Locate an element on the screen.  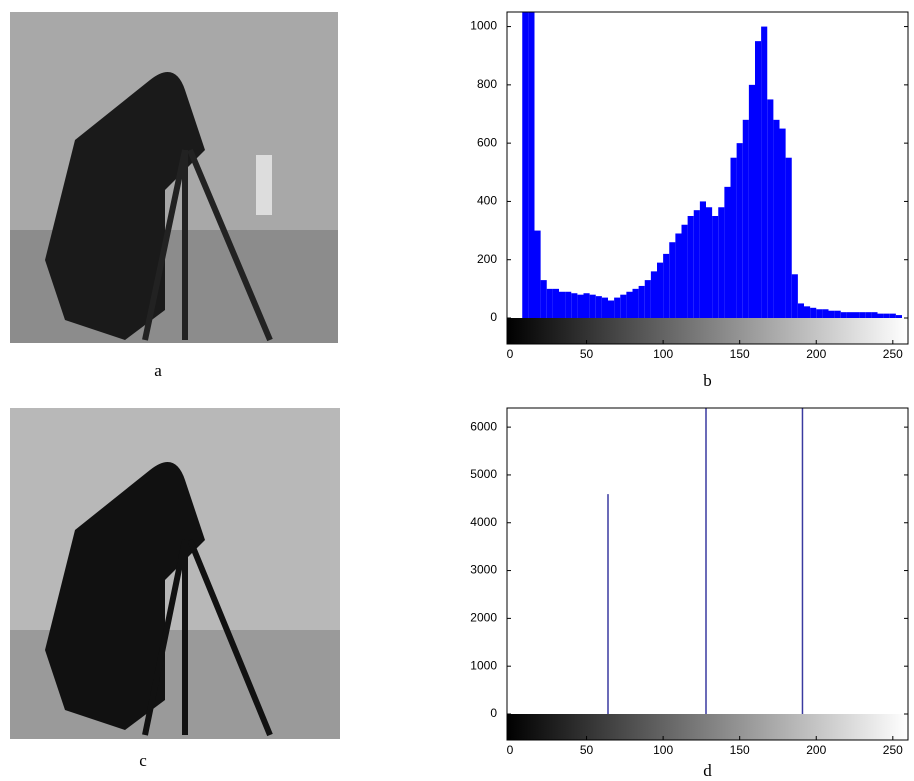
y-tick-label: 2000 is located at coordinates (483, 618).